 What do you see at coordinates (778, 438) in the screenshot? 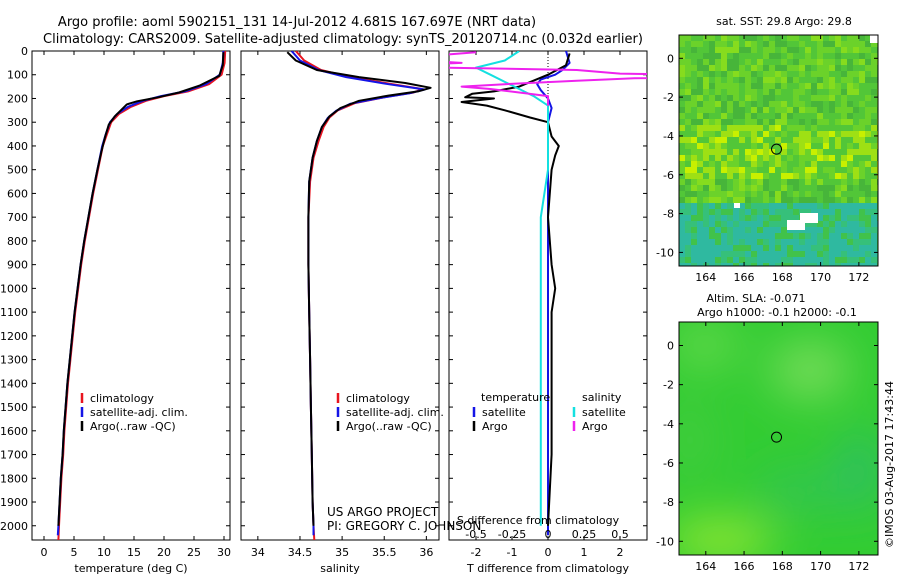
I see `map-image` at bounding box center [778, 438].